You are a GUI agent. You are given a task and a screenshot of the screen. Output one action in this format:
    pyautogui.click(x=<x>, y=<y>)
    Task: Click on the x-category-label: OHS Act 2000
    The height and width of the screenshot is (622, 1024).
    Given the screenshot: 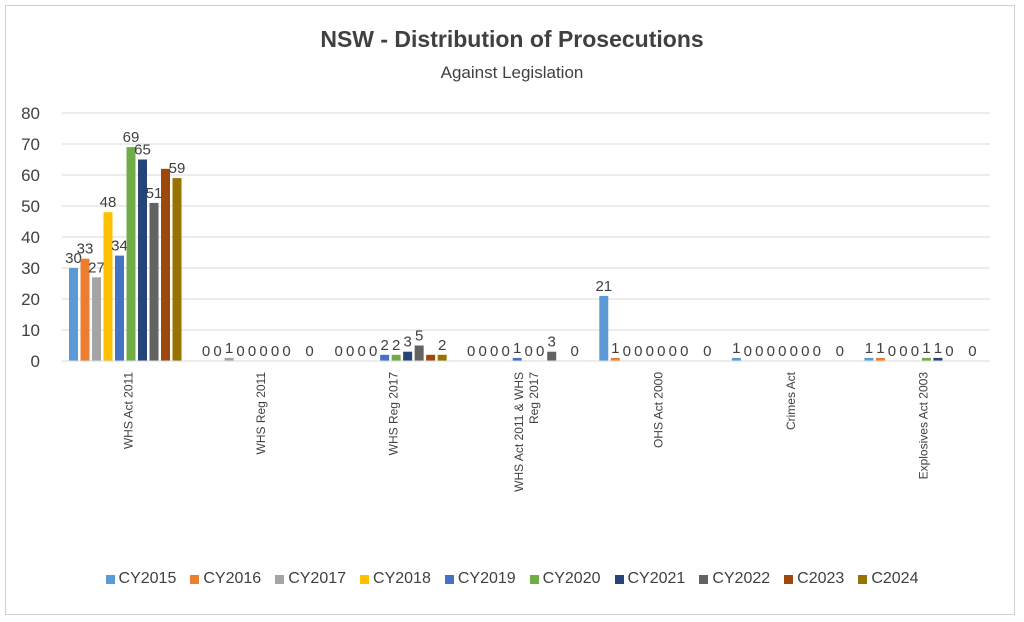 What is the action you would take?
    pyautogui.click(x=659, y=410)
    